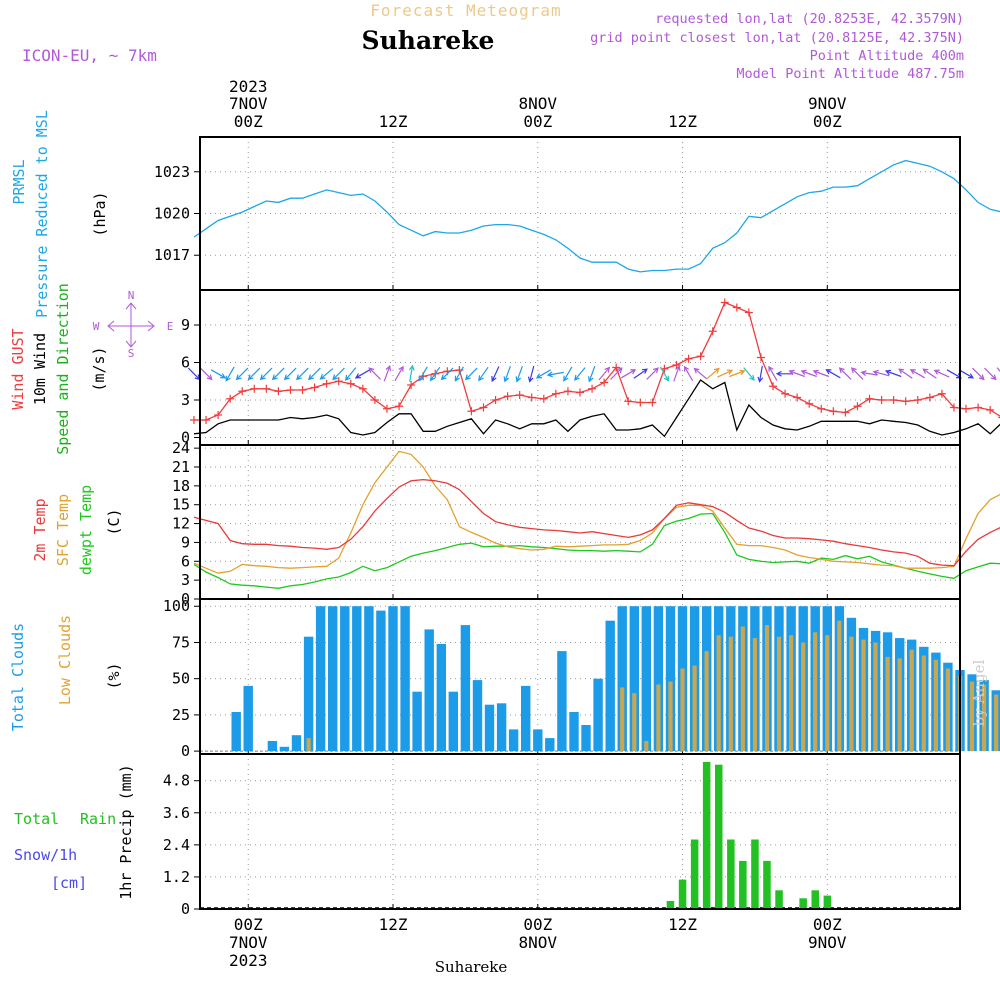 The image size is (1000, 1000). Describe the element at coordinates (18, 368) in the screenshot. I see `wind-label-gust: Wind GUST` at that location.